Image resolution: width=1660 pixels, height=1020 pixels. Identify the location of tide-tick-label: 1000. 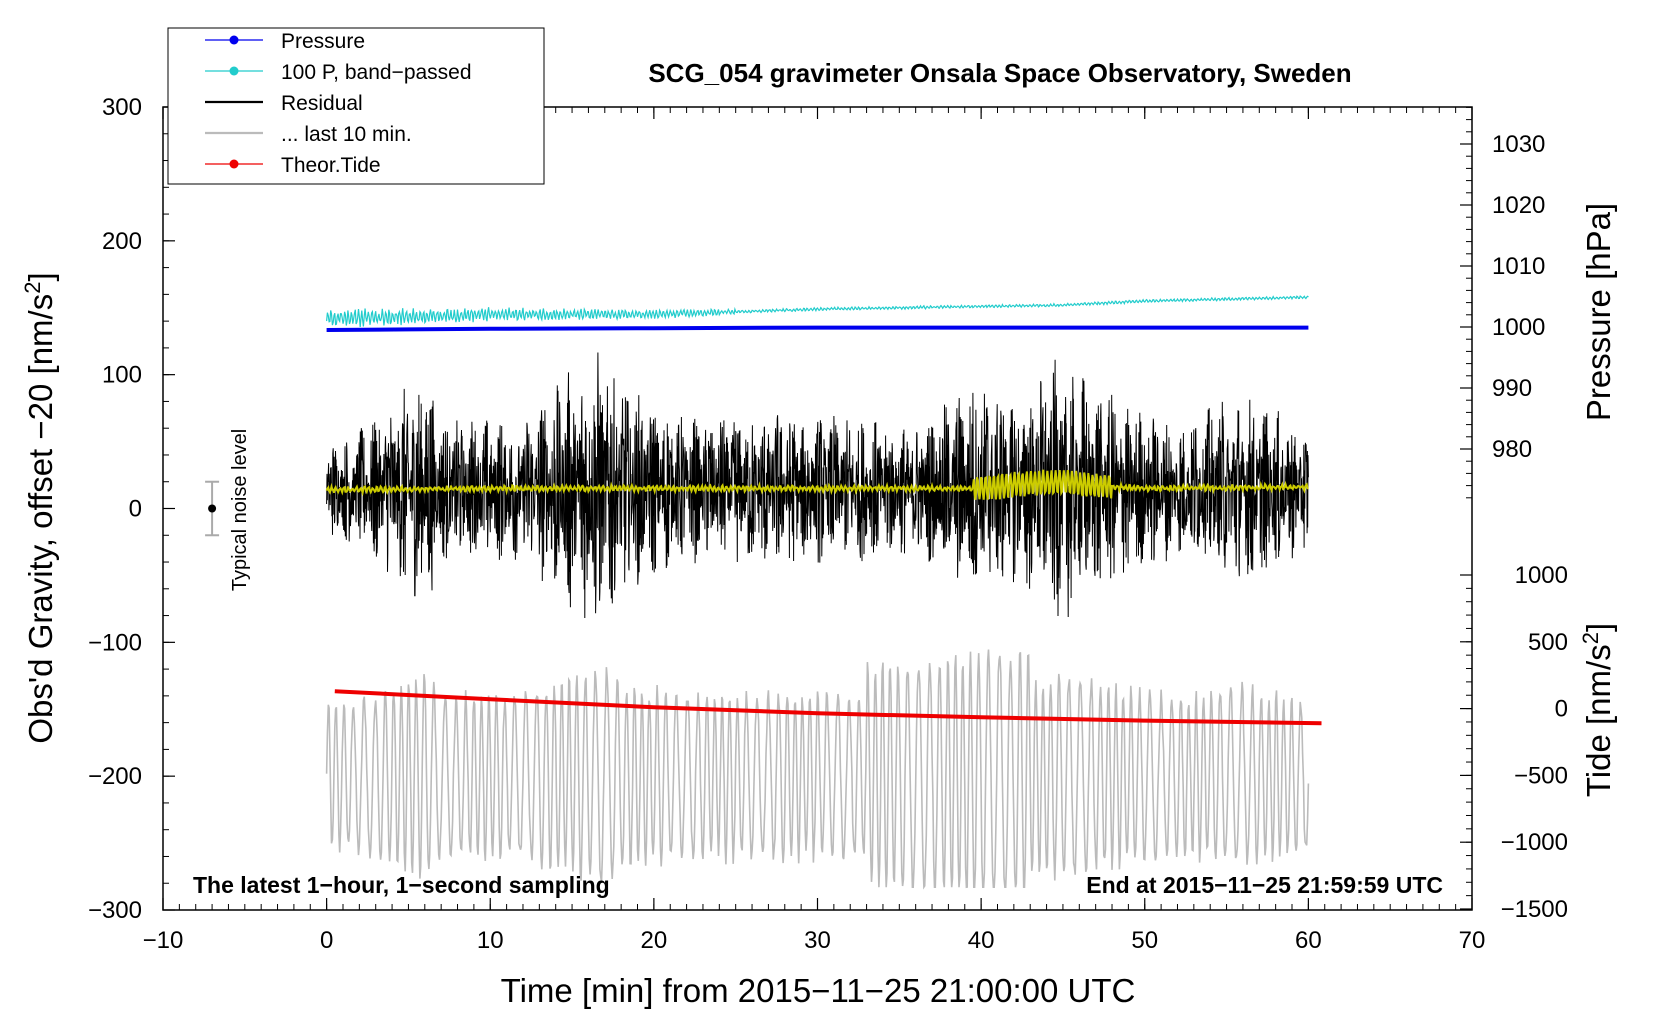
(1541, 575).